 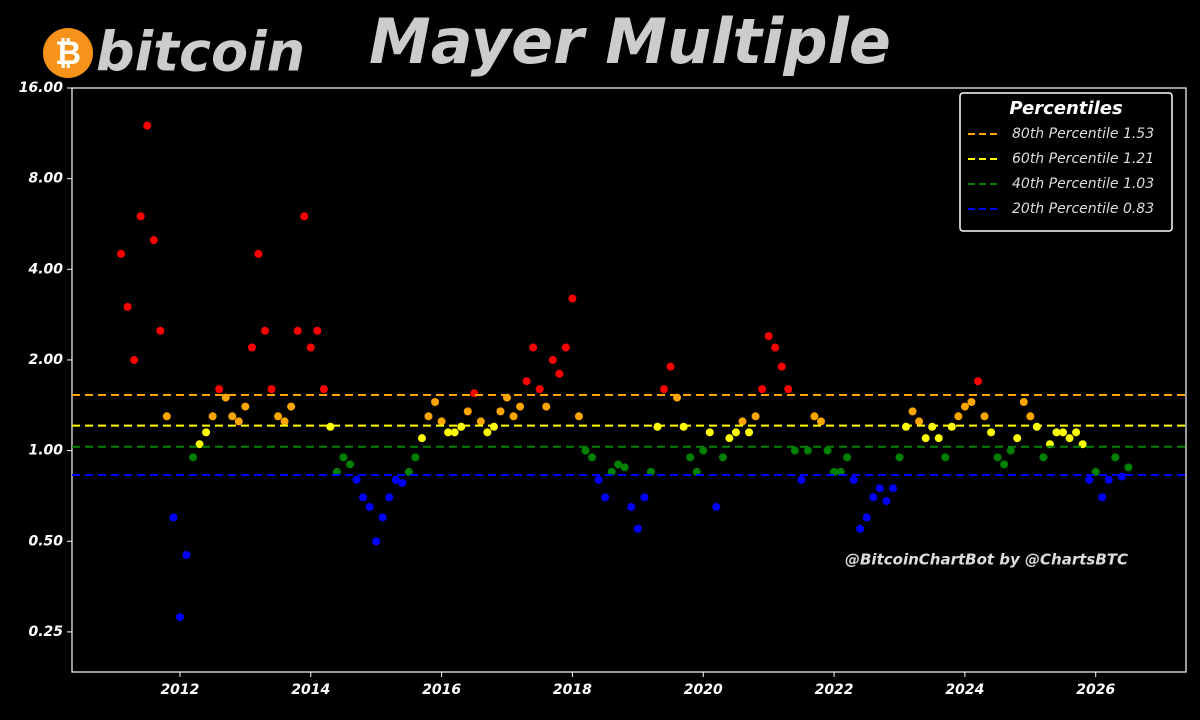 What do you see at coordinates (1083, 184) in the screenshot?
I see `legend-label: 40th Percentile 1.03` at bounding box center [1083, 184].